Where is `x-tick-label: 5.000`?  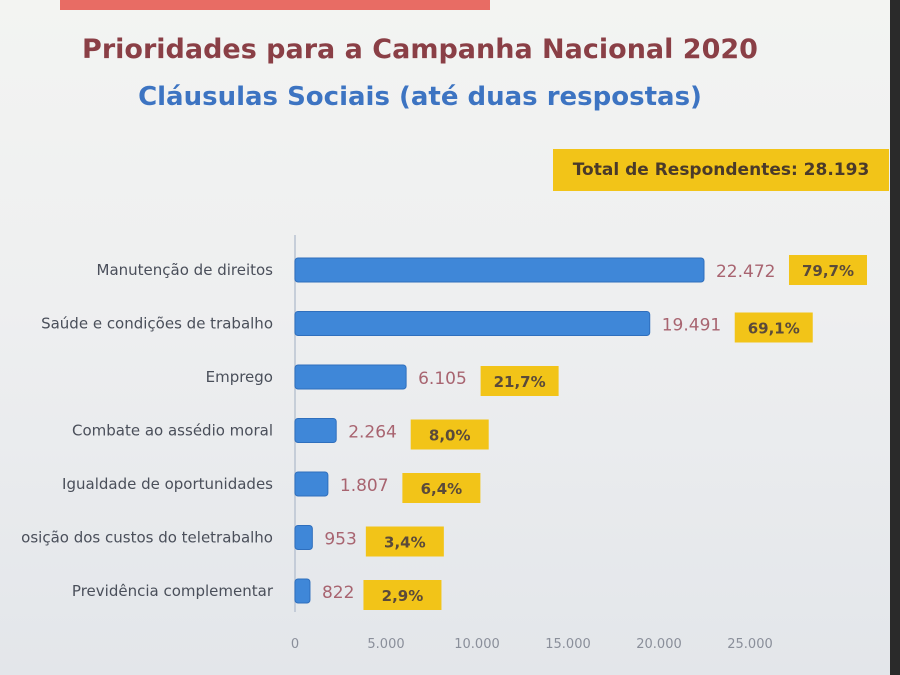
x-tick-label: 5.000 is located at coordinates (385, 644).